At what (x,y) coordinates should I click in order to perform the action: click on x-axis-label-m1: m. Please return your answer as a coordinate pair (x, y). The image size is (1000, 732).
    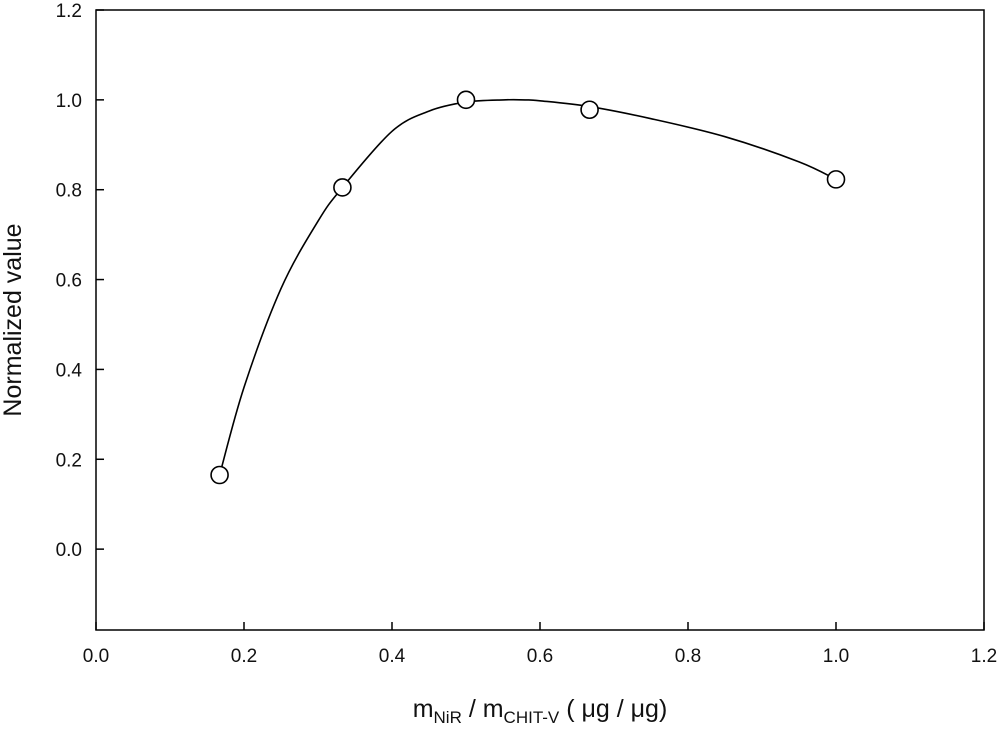
    Looking at the image, I should click on (423, 709).